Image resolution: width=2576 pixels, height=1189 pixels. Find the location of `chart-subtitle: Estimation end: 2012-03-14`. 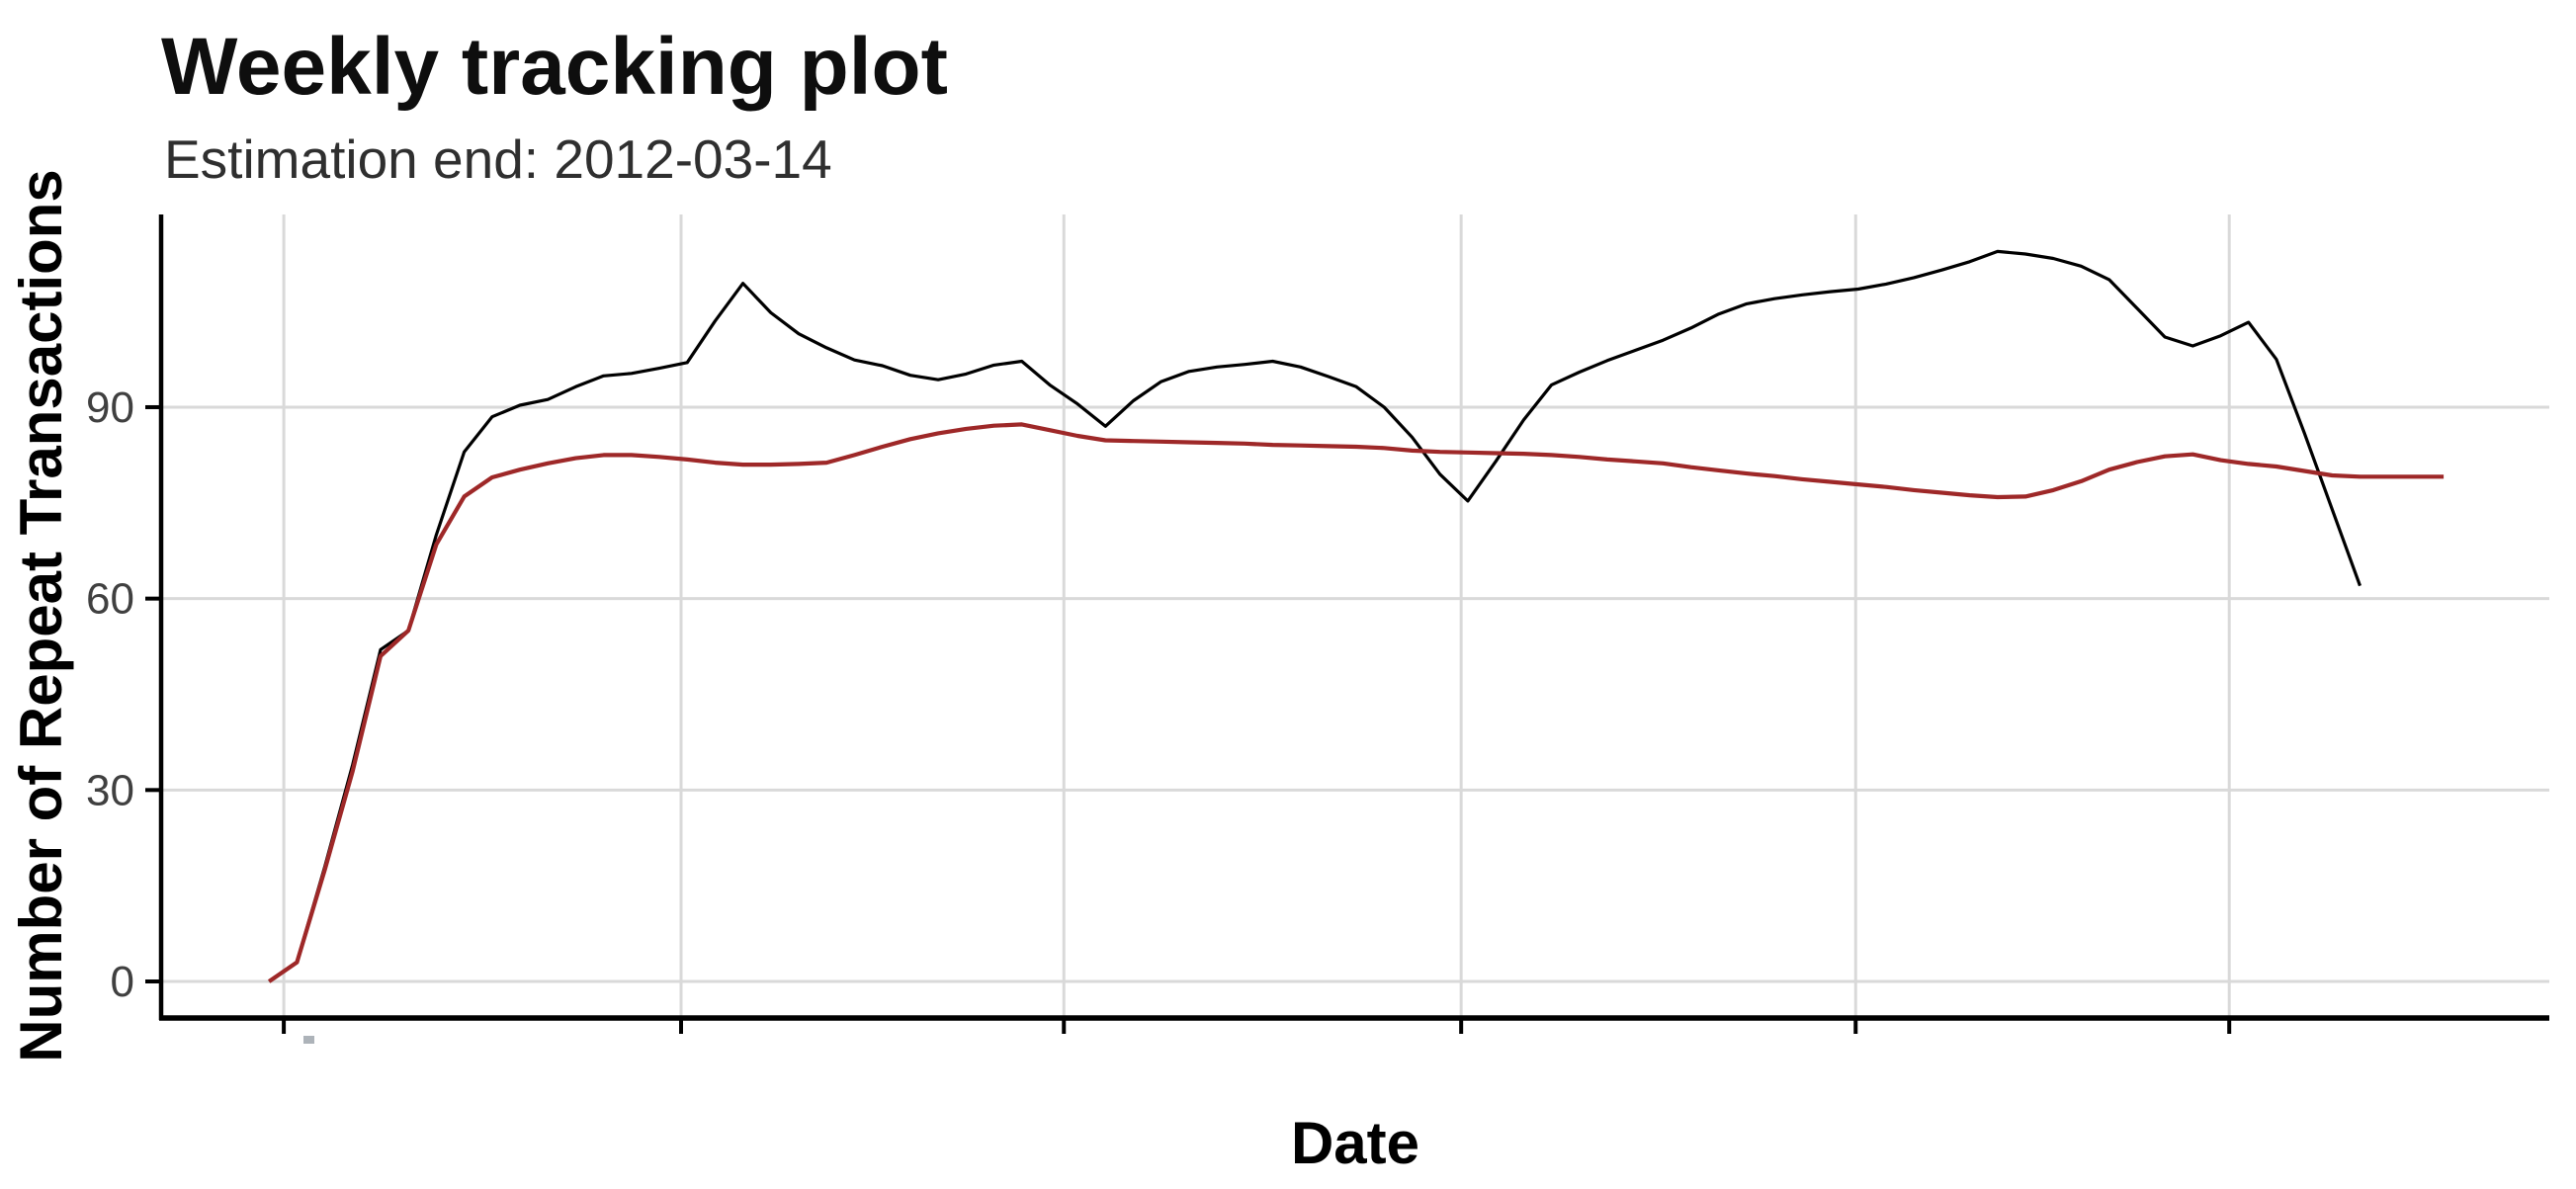

chart-subtitle: Estimation end: 2012-03-14 is located at coordinates (498, 159).